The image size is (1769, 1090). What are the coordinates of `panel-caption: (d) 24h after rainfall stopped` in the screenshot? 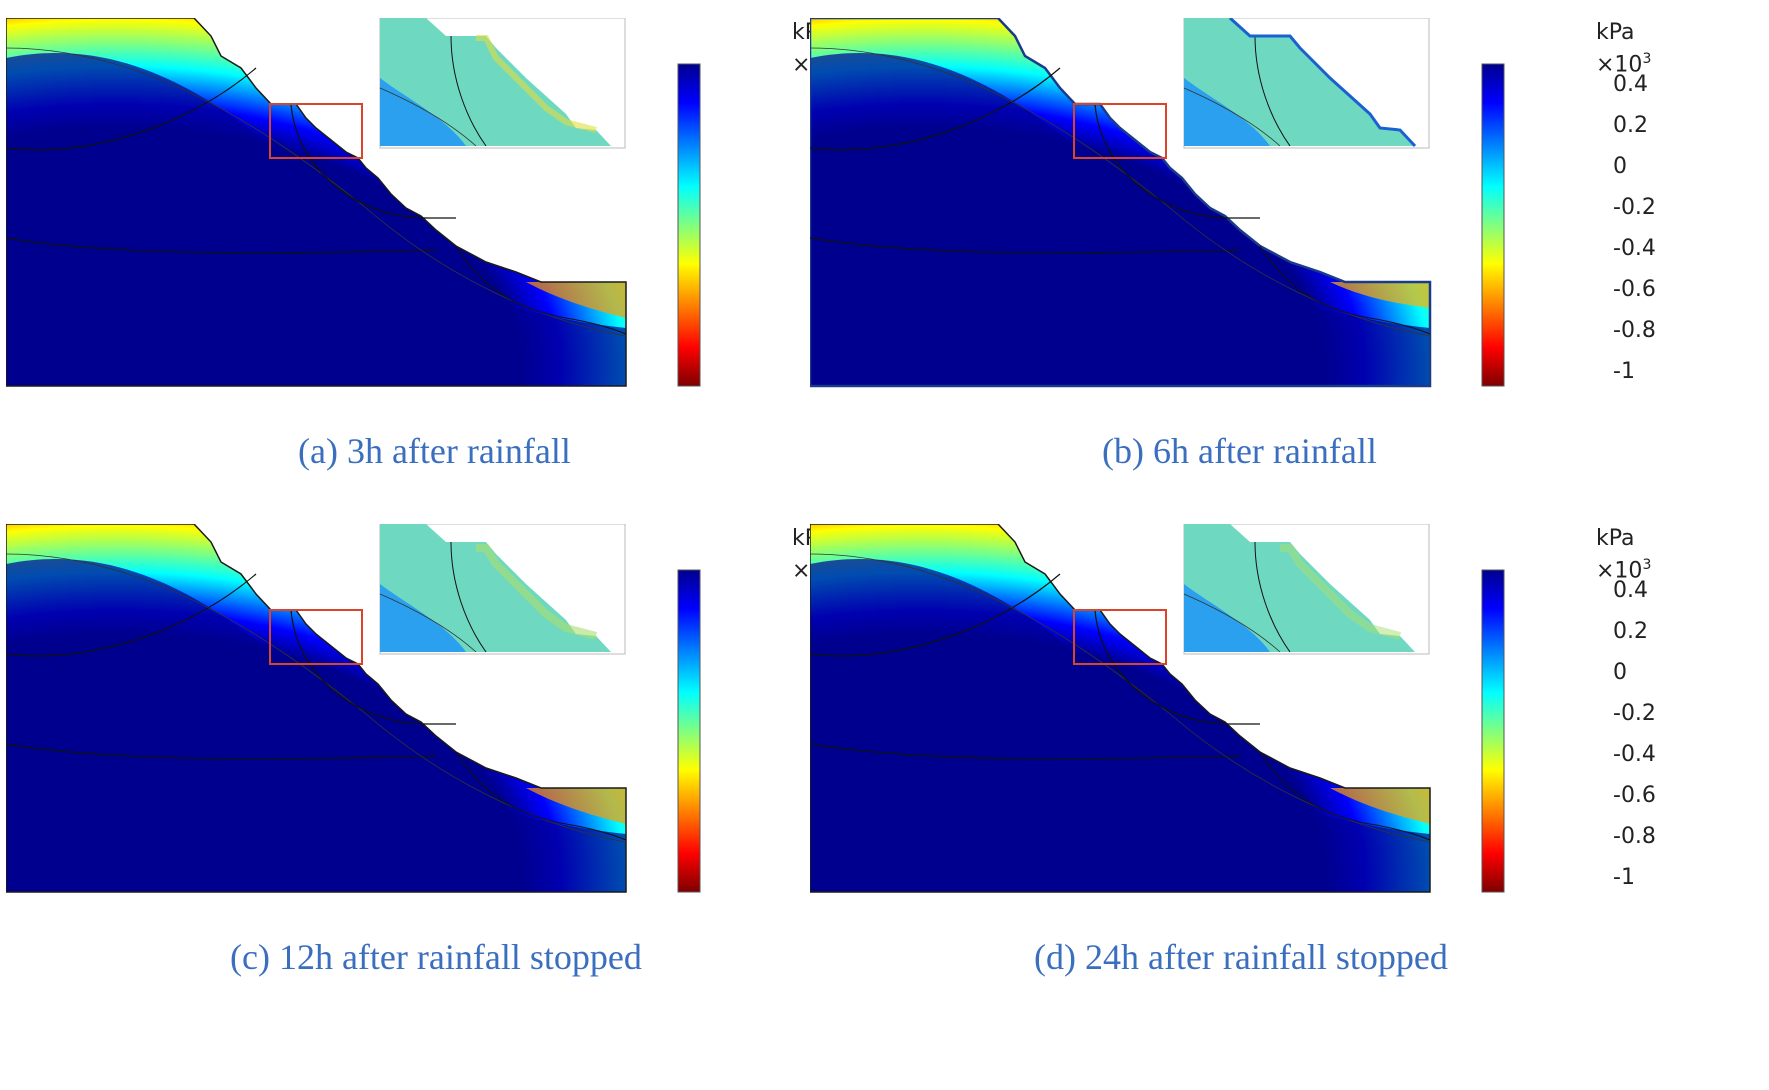 It's located at (1241, 957).